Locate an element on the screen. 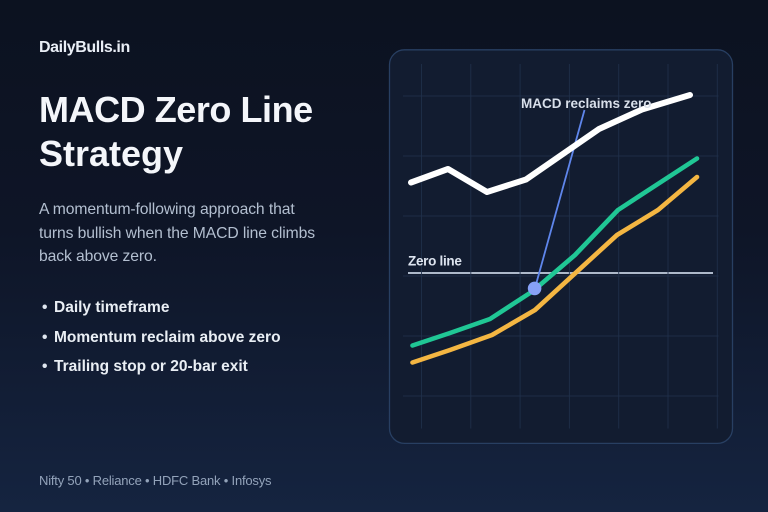 This screenshot has height=512, width=768. svg-text: MACD reclaims zero is located at coordinates (586, 103).